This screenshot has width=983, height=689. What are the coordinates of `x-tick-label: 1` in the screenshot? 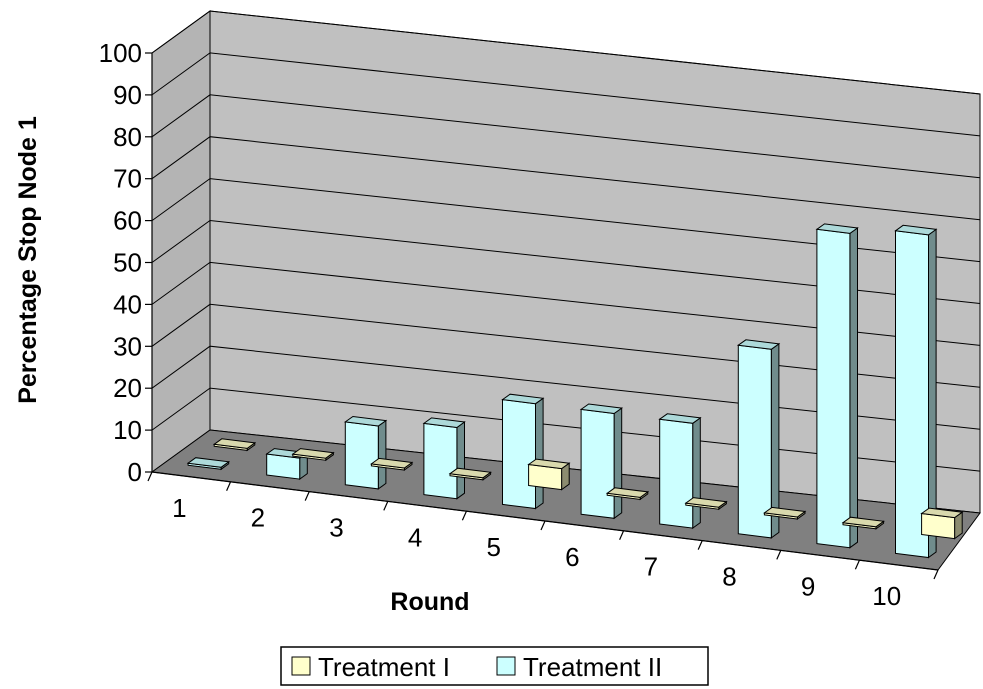 It's located at (179, 508).